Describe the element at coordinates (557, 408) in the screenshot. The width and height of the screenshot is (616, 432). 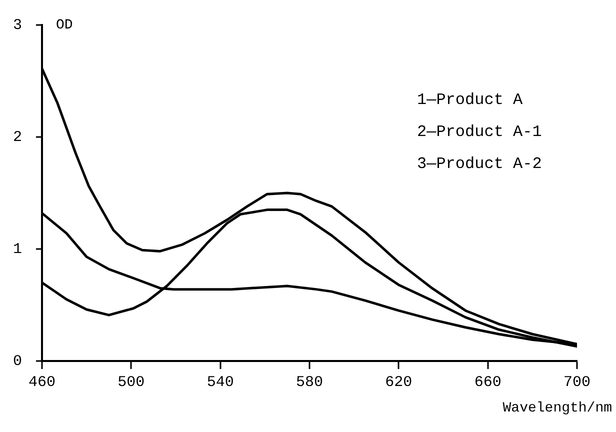
I see `x-axis-title: Wavelength/nm` at that location.